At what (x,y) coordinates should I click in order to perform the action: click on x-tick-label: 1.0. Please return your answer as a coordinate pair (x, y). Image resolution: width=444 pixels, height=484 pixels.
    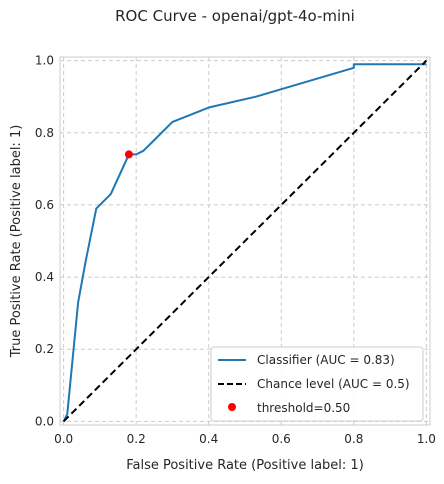
    Looking at the image, I should click on (426, 439).